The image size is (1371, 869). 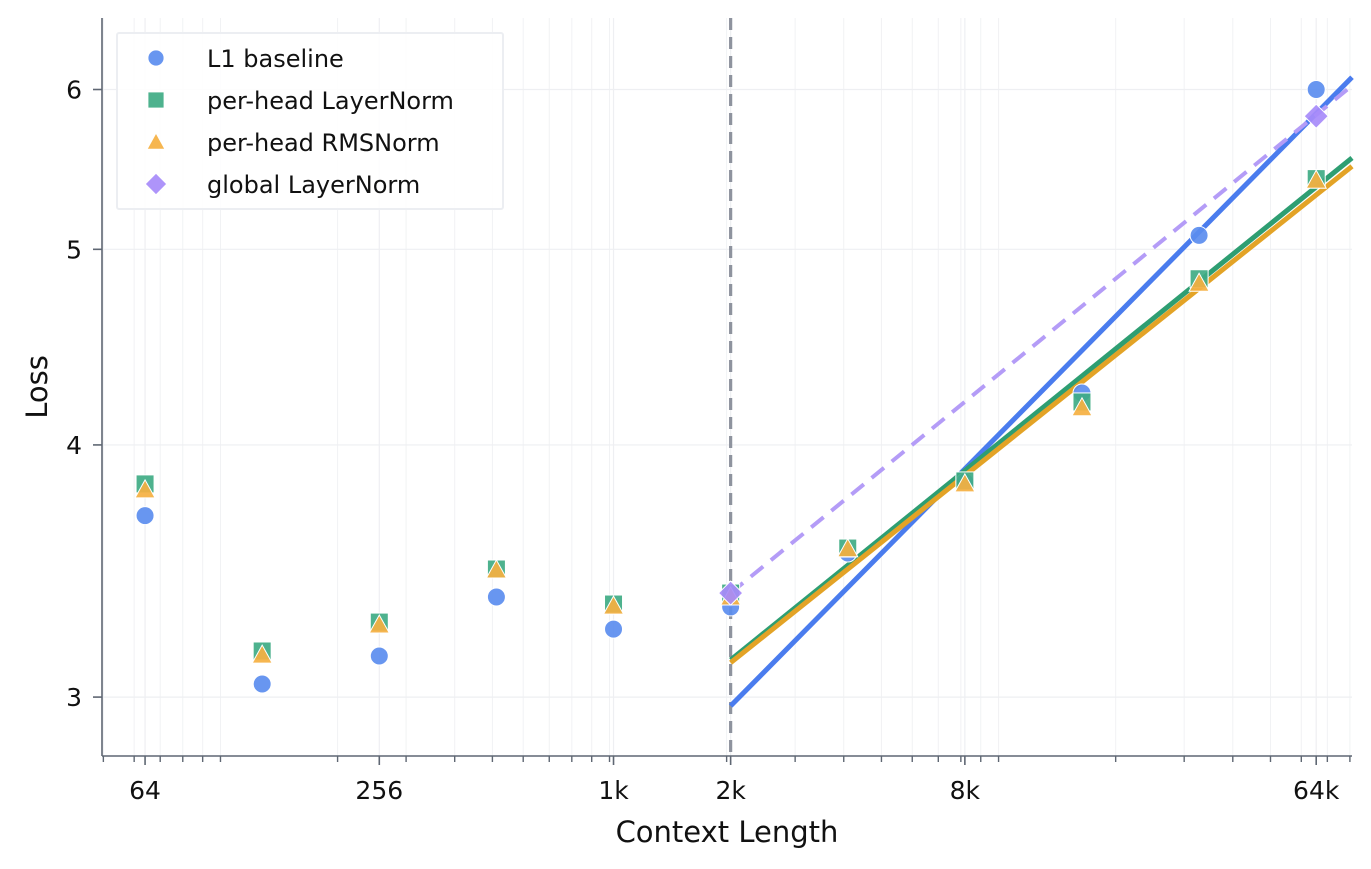 What do you see at coordinates (156, 140) in the screenshot?
I see `legend-marker-triangle` at bounding box center [156, 140].